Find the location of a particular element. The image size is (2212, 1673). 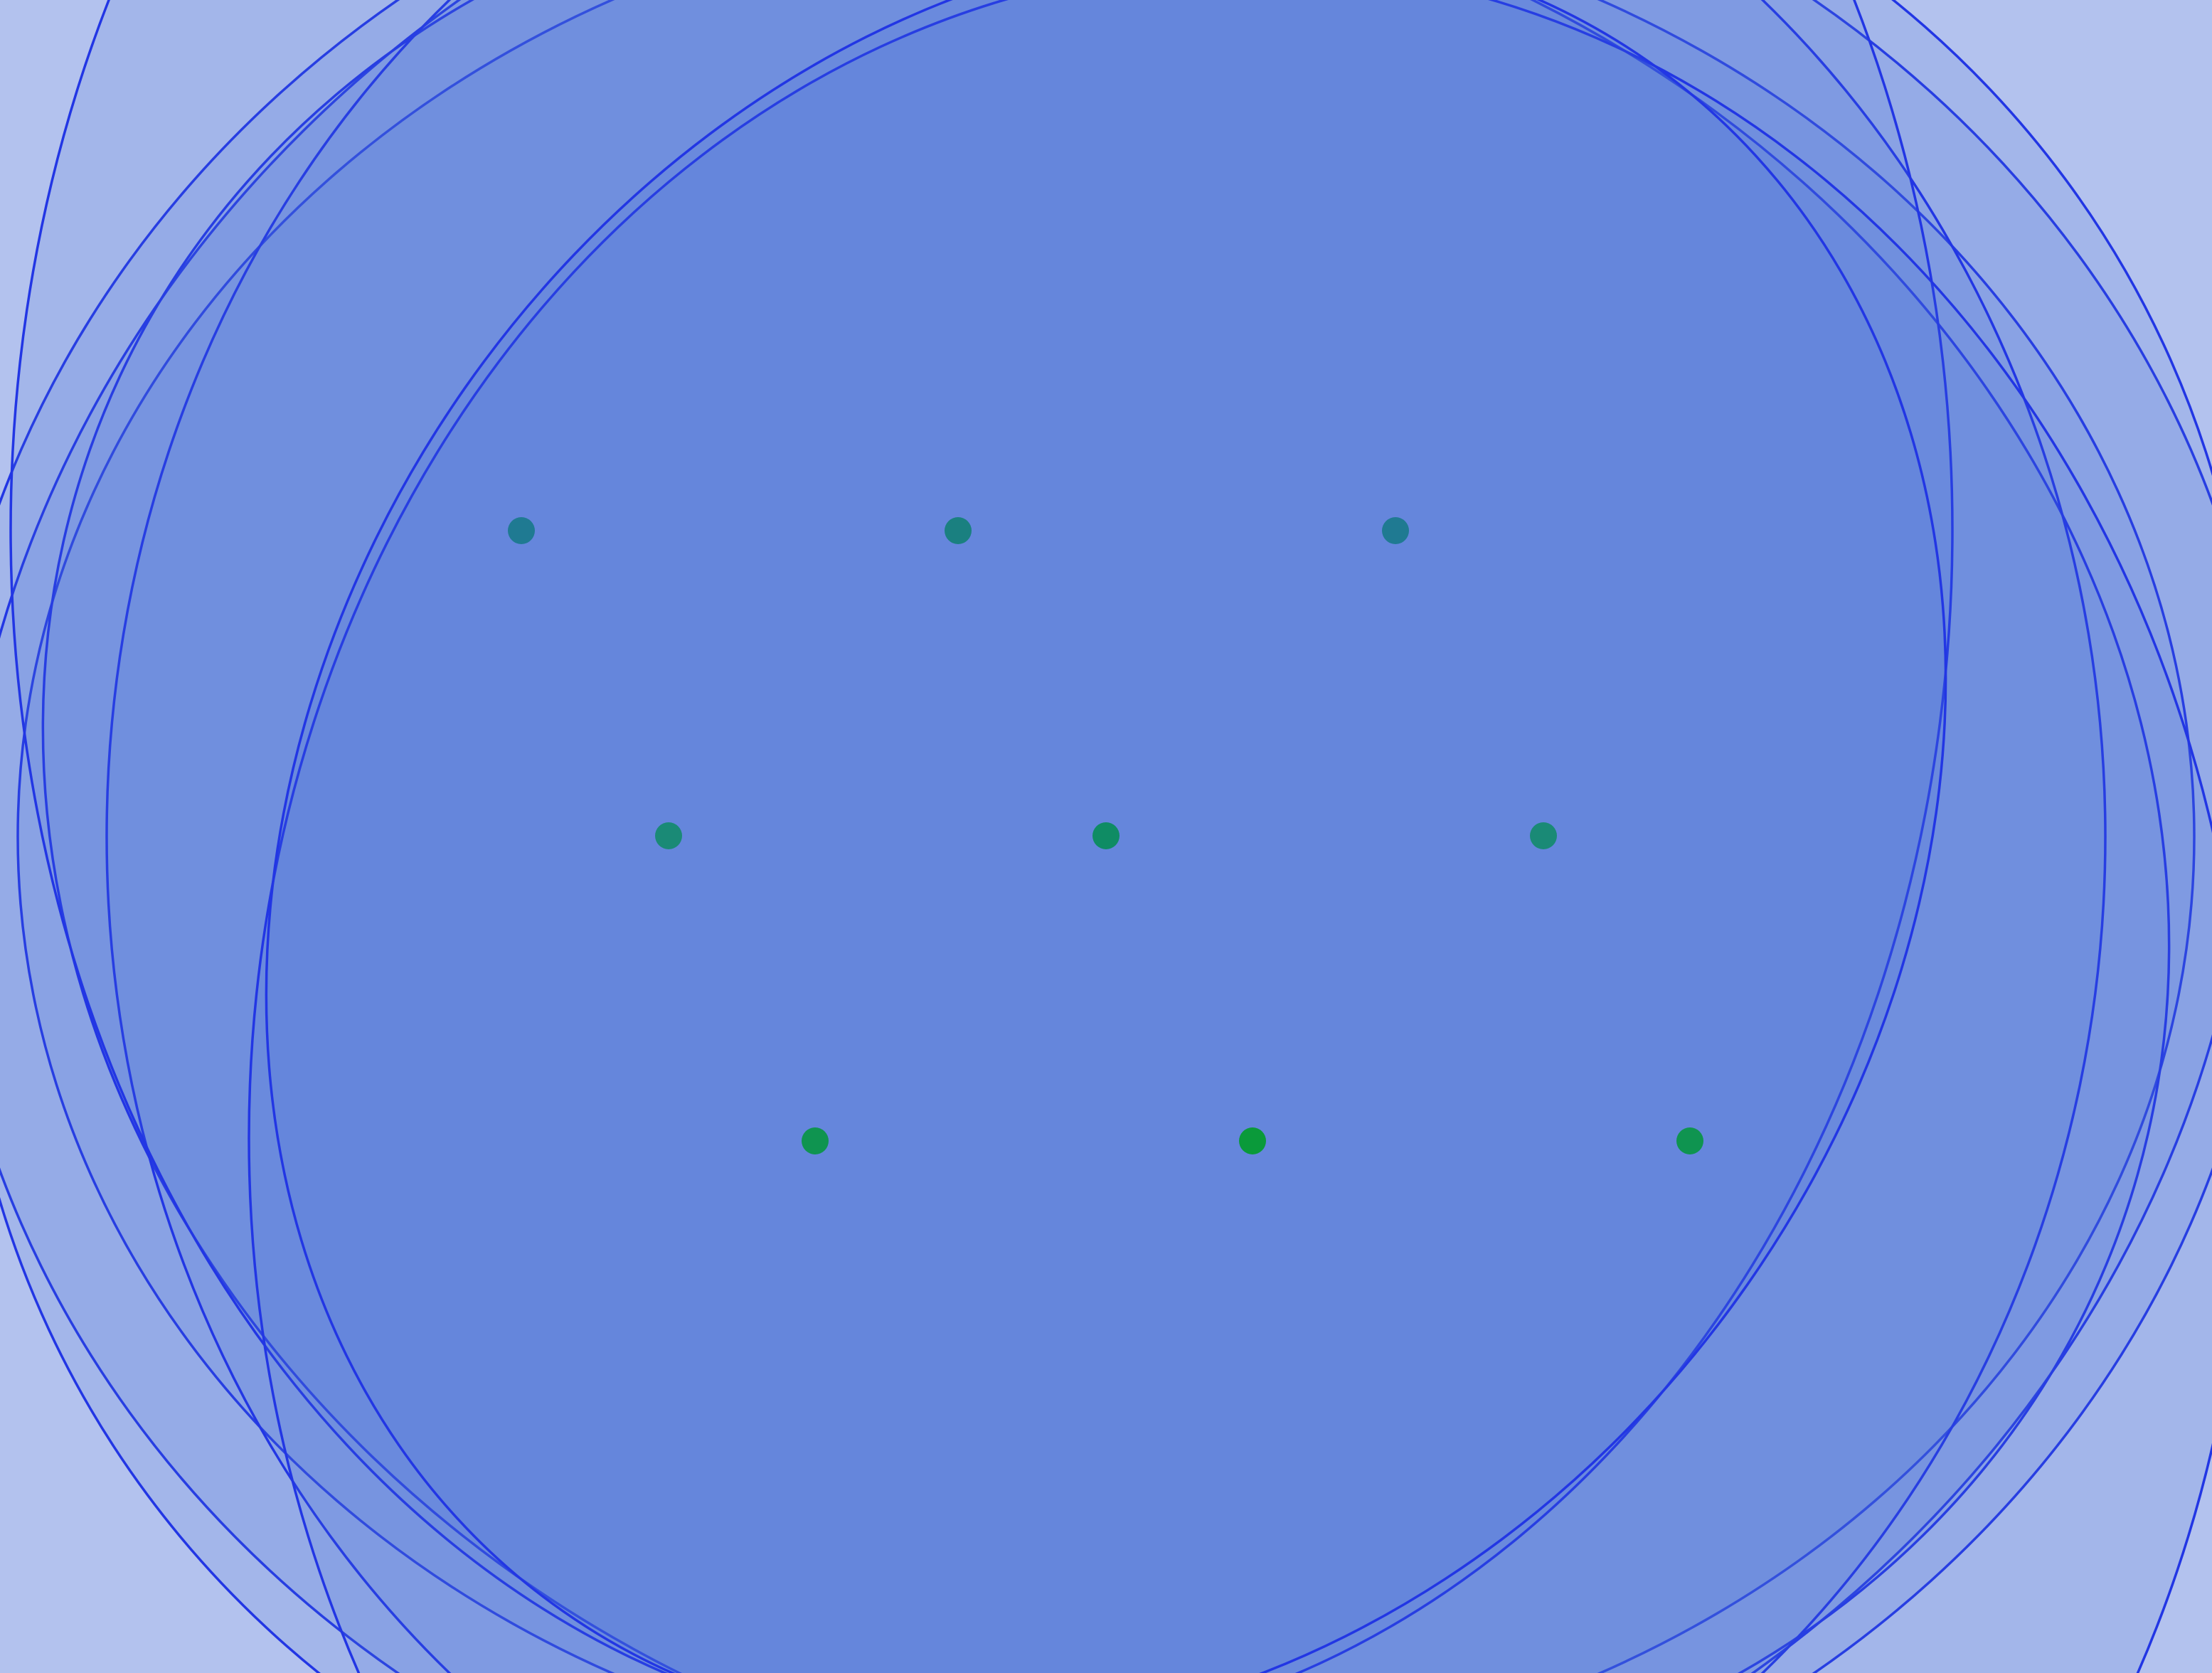

dot-r1-c2 is located at coordinates (958, 530).